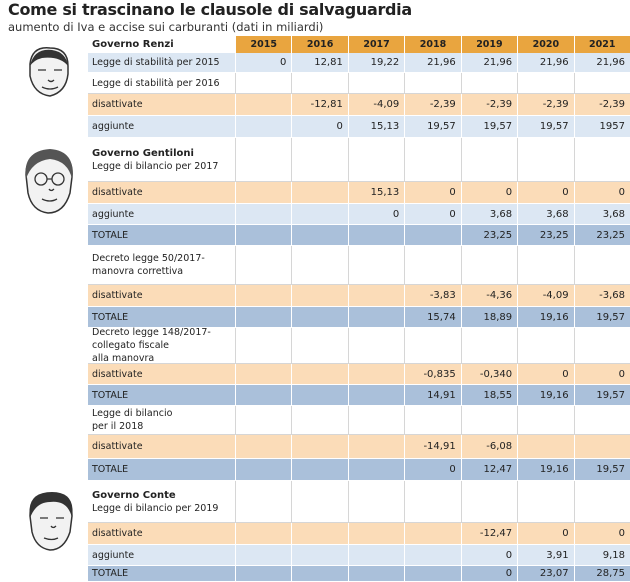  Describe the element at coordinates (376, 193) in the screenshot. I see `cell: 15,13` at that location.